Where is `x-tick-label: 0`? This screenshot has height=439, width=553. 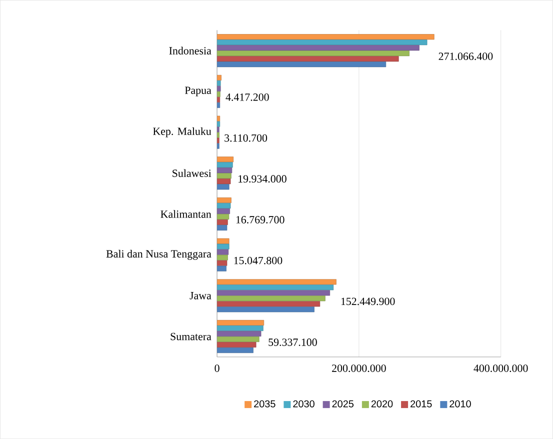
x-tick-label: 0 is located at coordinates (217, 368).